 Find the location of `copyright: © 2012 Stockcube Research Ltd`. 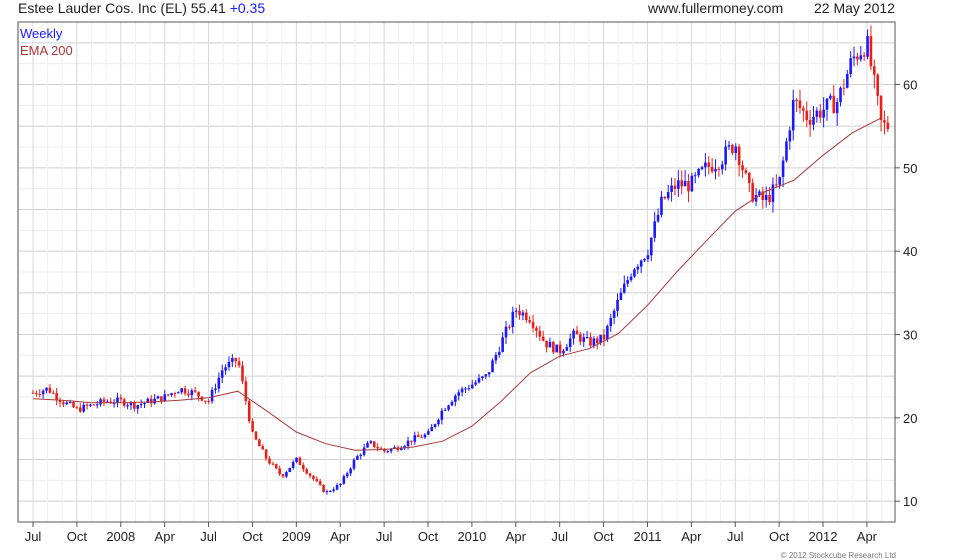

copyright: © 2012 Stockcube Research Ltd is located at coordinates (838, 555).